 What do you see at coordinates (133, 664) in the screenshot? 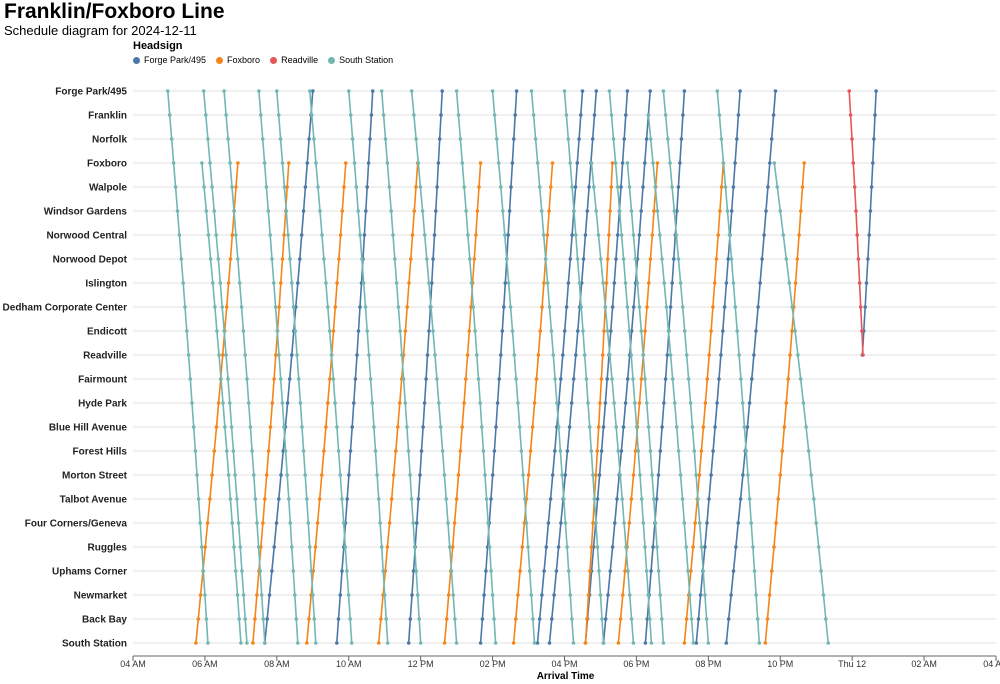
I see `x-tick-label: 04 AM` at bounding box center [133, 664].